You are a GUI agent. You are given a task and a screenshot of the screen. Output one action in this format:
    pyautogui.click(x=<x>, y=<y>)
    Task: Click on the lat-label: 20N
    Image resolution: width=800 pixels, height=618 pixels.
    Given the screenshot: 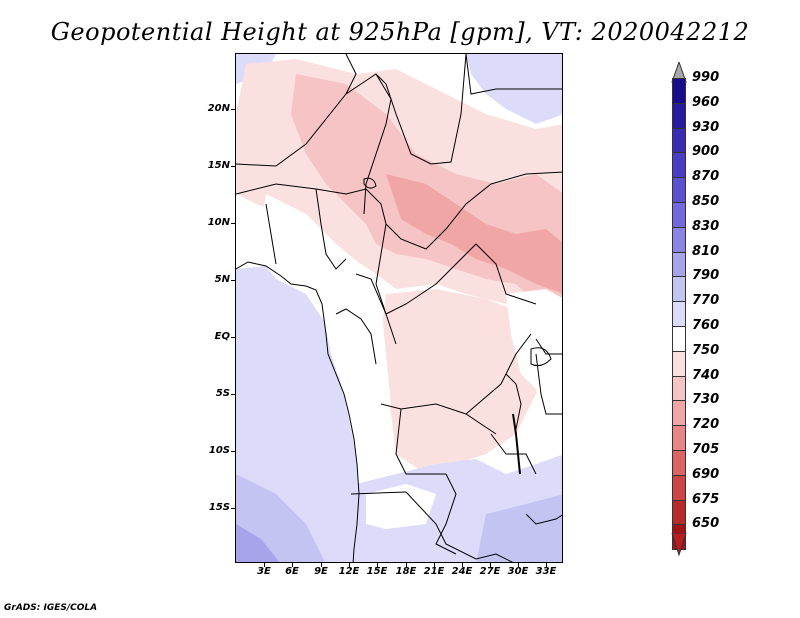 What is the action you would take?
    pyautogui.click(x=218, y=108)
    